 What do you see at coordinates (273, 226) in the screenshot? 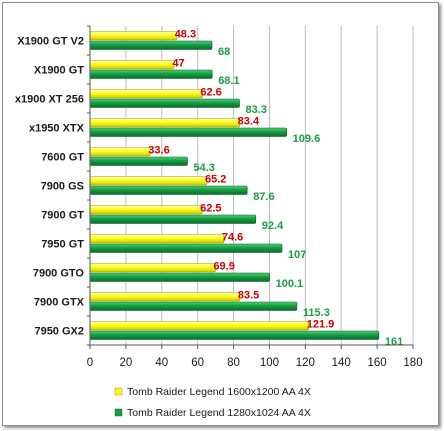
I see `data-label-series-2: 92.4` at bounding box center [273, 226].